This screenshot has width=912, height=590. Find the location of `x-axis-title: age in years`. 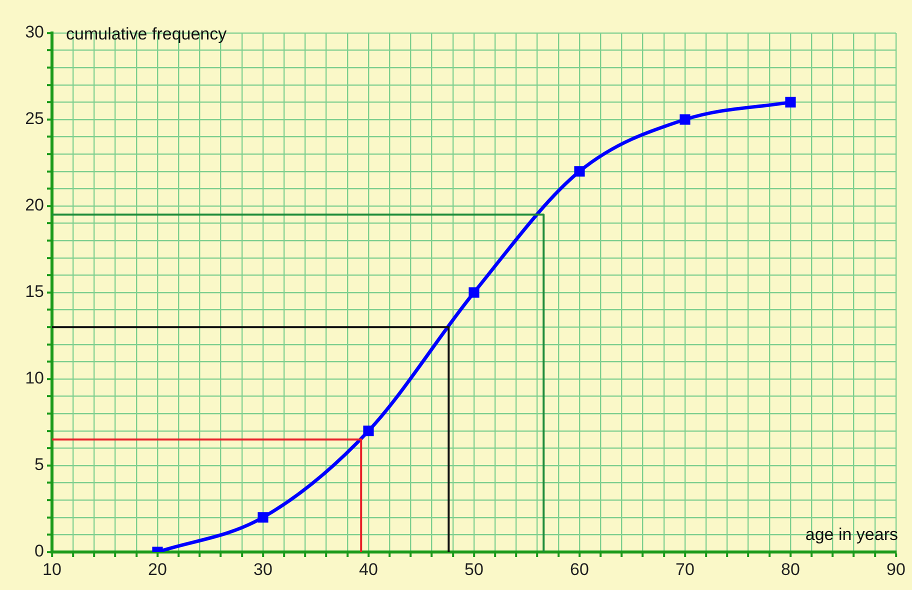

x-axis-title: age in years is located at coordinates (851, 534).